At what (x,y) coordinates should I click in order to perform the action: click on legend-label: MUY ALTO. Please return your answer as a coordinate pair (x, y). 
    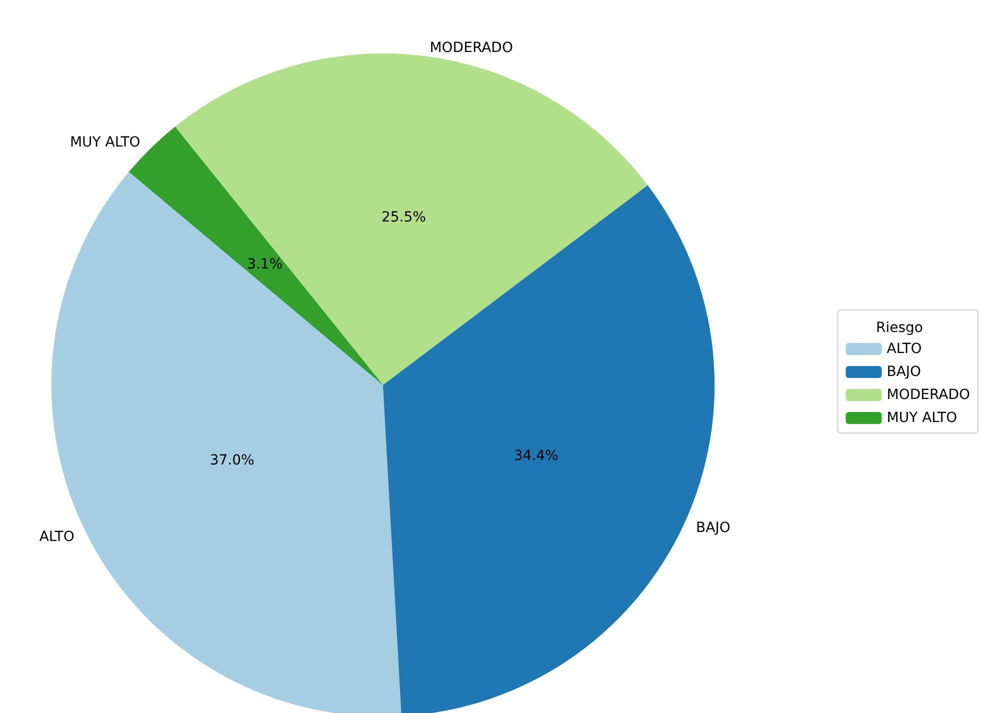
    Looking at the image, I should click on (922, 418).